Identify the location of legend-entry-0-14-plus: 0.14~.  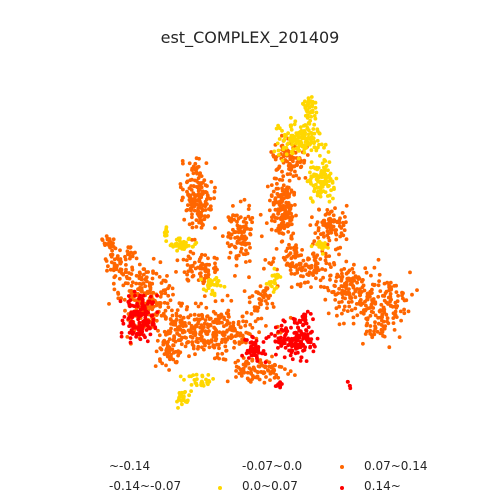
(382, 486).